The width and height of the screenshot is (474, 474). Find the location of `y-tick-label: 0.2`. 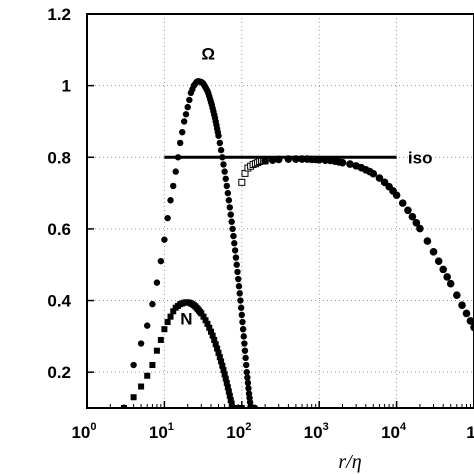

y-tick-label: 0.2 is located at coordinates (59, 372).